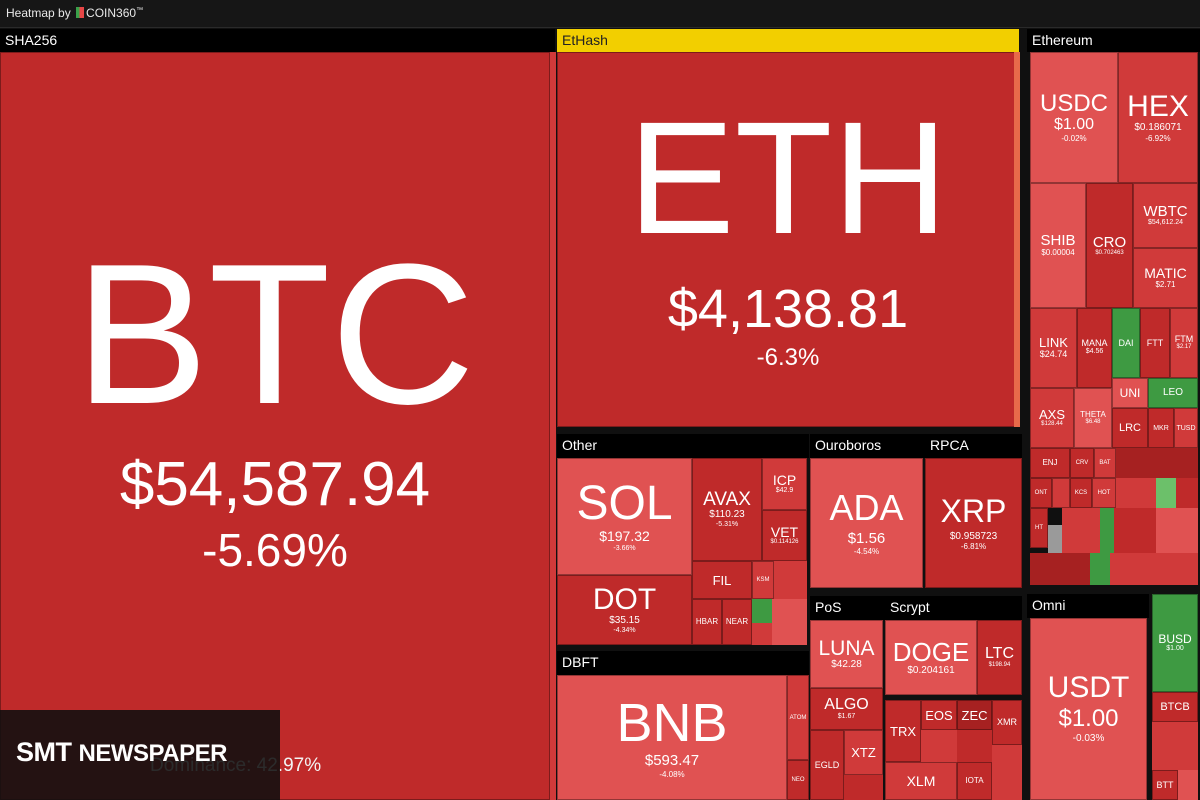 Image resolution: width=1200 pixels, height=800 pixels. I want to click on group-header-scrypt: Scrypt, so click(953, 608).